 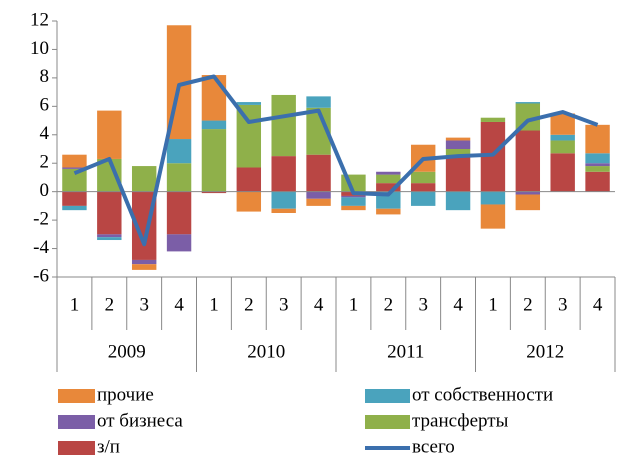 I want to click on legend-label: прочие, so click(x=125, y=394).